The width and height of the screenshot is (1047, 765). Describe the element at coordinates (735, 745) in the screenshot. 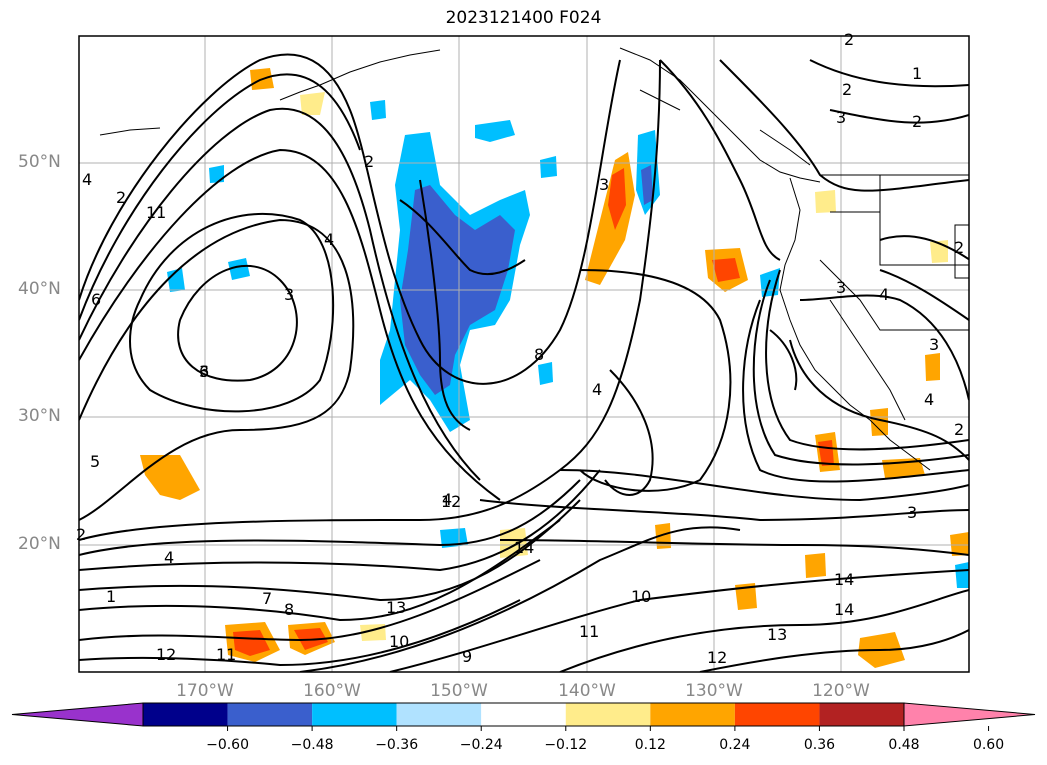

I see `colorbar-tick-label: 0.24` at that location.